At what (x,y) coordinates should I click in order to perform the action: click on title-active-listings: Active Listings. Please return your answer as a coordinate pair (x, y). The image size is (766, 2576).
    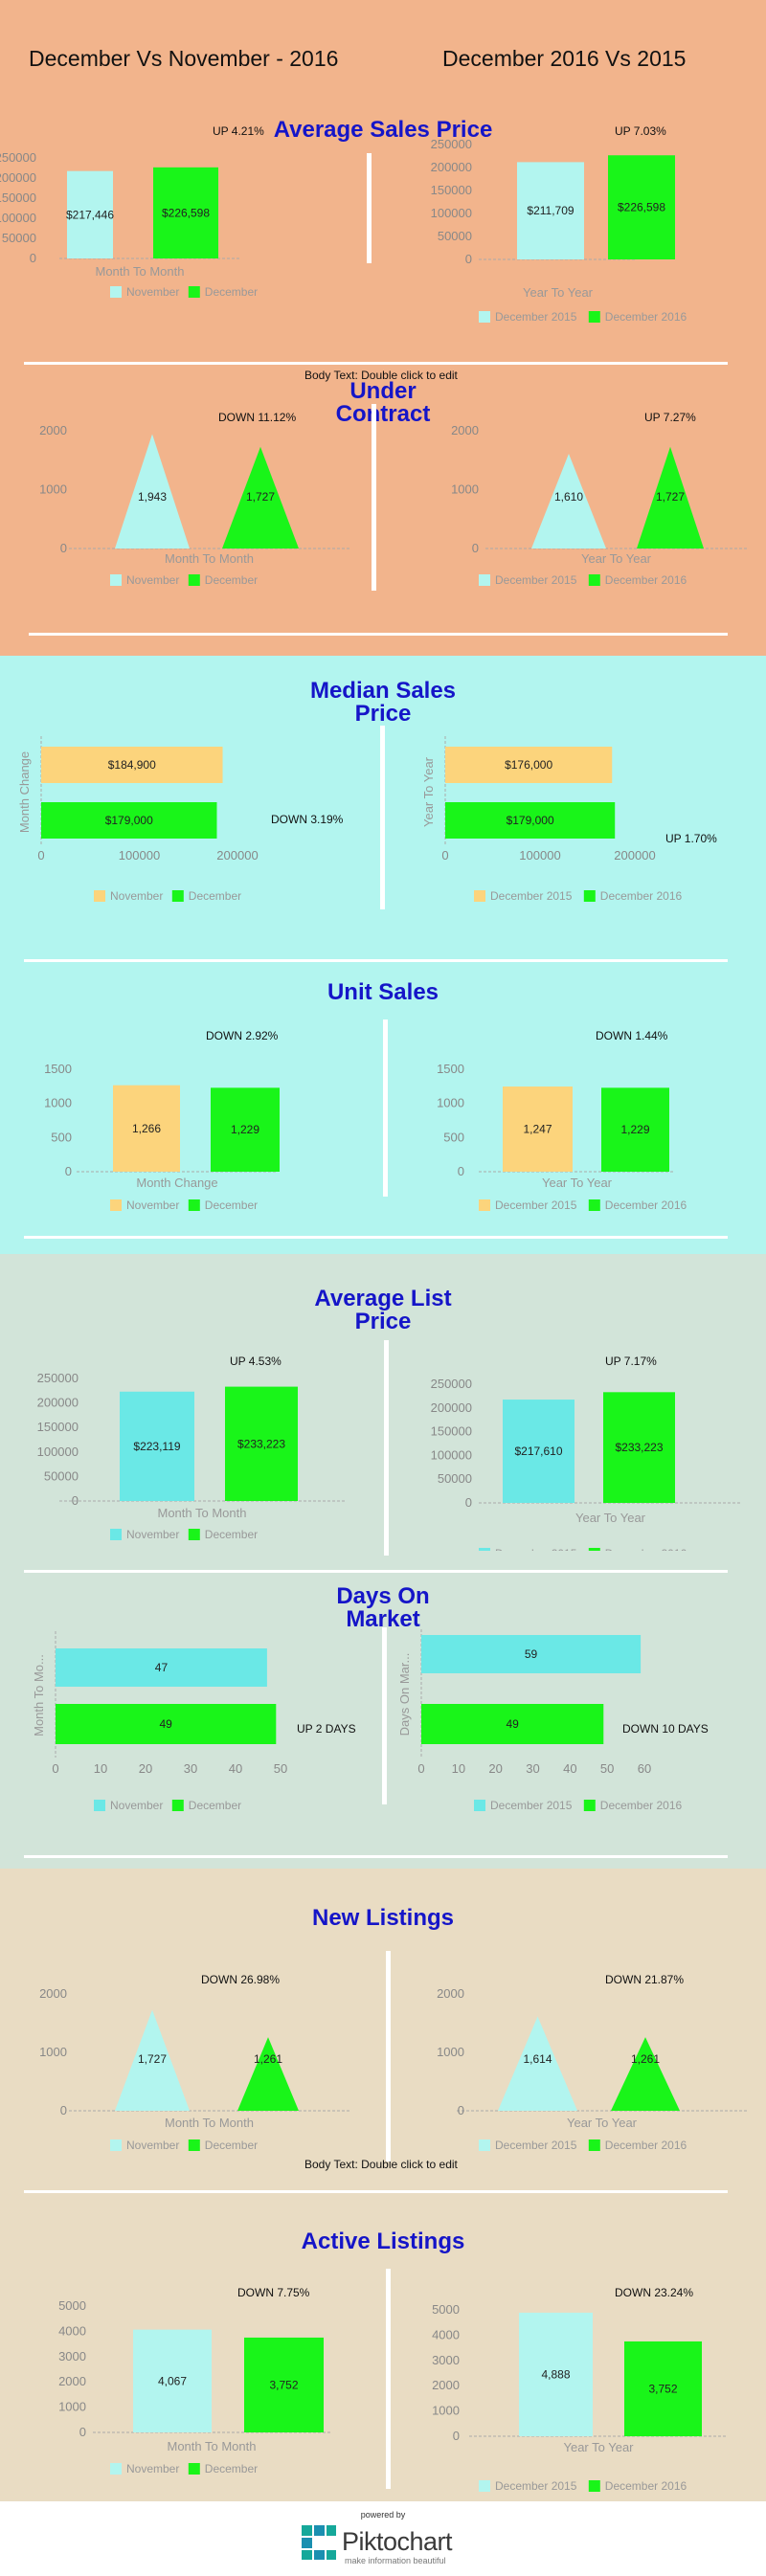
    Looking at the image, I should click on (383, 2241).